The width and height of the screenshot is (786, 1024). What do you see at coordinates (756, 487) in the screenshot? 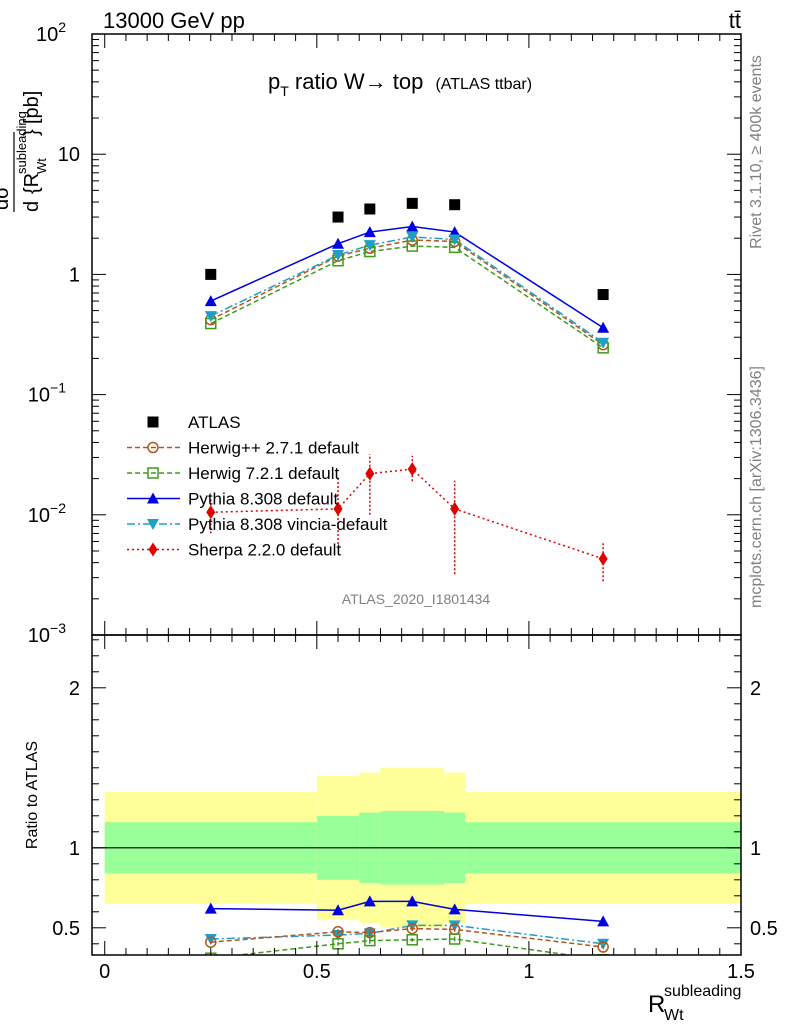
I see `mcplots-label: mcplots.cern.ch [arXiv:1306.3436]` at bounding box center [756, 487].